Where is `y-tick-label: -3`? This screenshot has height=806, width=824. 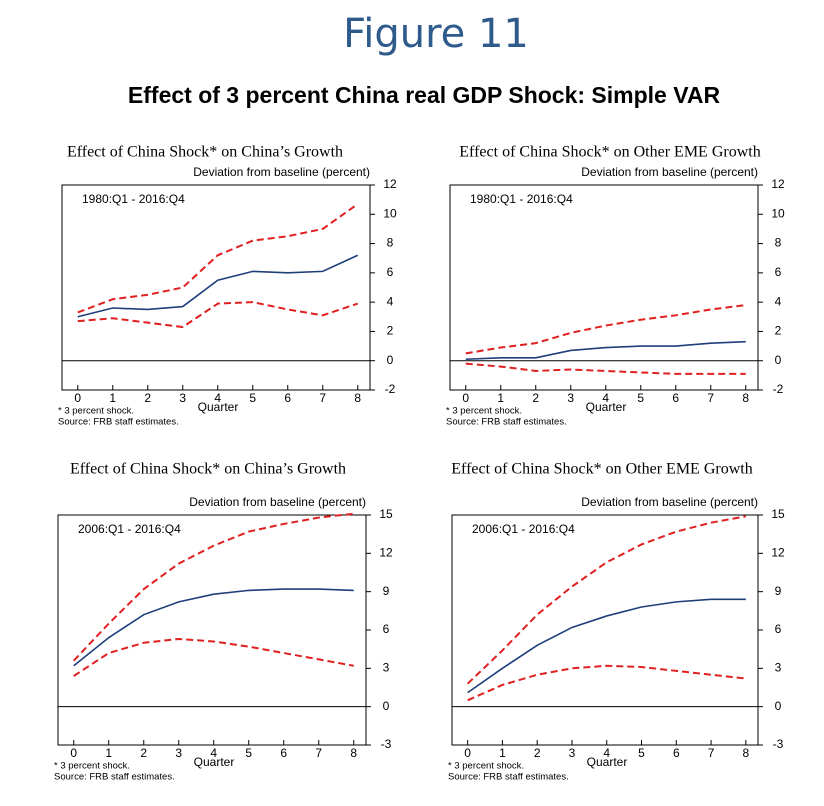
y-tick-label: -3 is located at coordinates (386, 744).